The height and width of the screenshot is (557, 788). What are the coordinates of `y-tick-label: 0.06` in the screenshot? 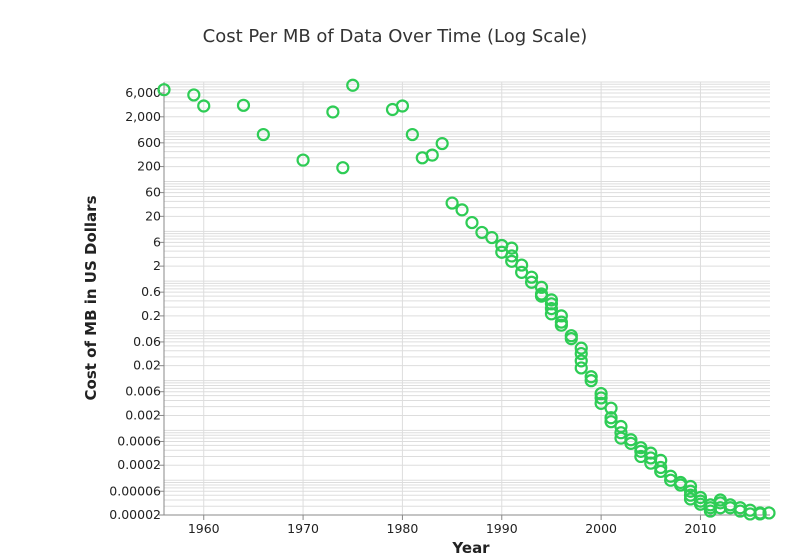 It's located at (147, 341).